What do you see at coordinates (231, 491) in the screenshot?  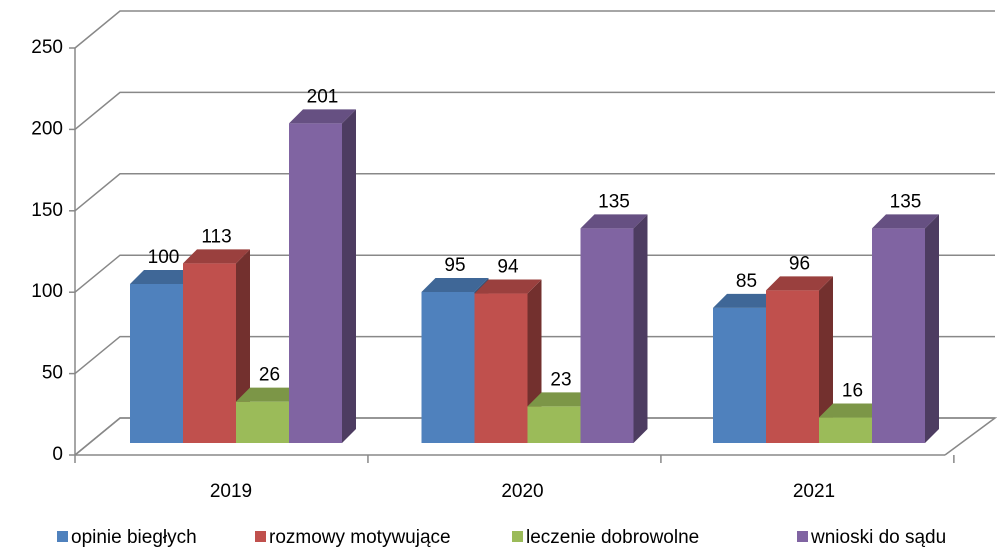 I see `x-tick-label: 2019` at bounding box center [231, 491].